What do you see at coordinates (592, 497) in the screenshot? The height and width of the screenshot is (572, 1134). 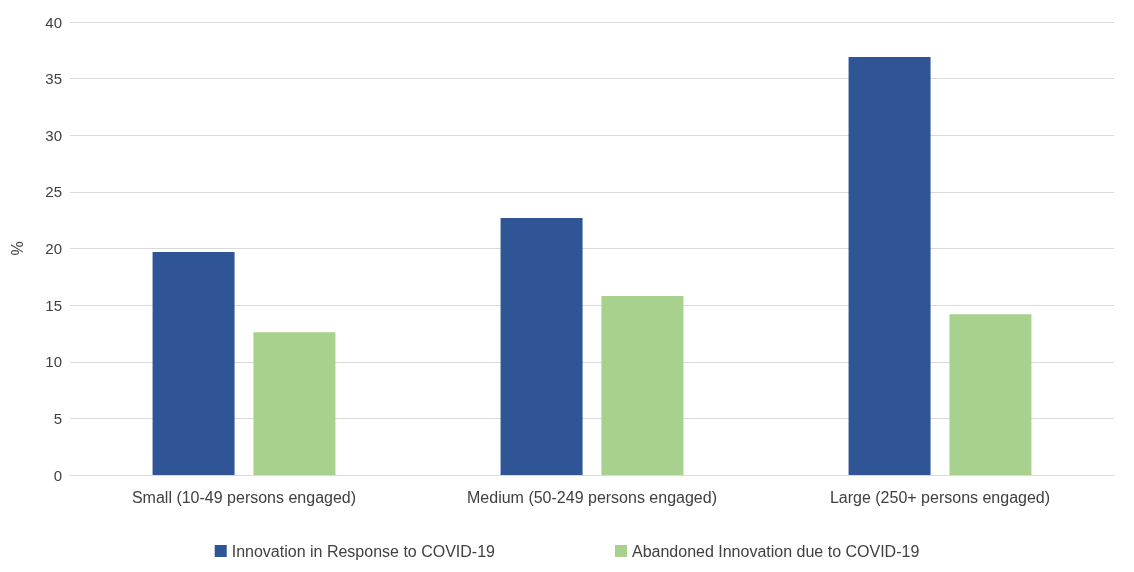 I see `x-tick-label: Medium (50-249 persons engaged)` at bounding box center [592, 497].